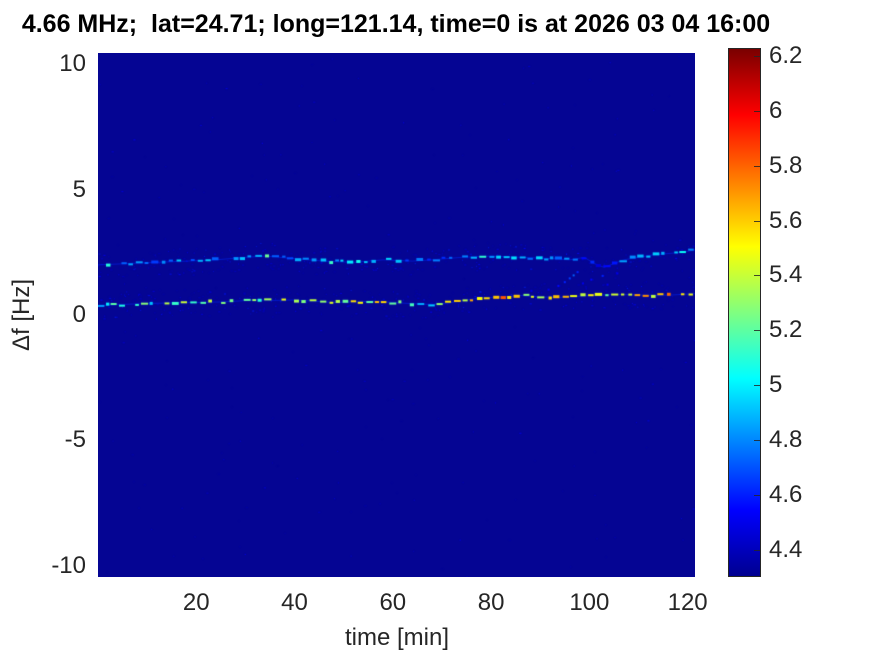 This screenshot has width=875, height=656. I want to click on x-tick-label: 40, so click(294, 602).